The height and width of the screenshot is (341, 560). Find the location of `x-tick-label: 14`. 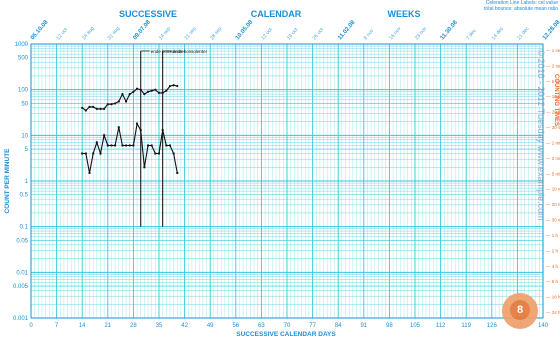

x-tick-label: 14 is located at coordinates (82, 326).